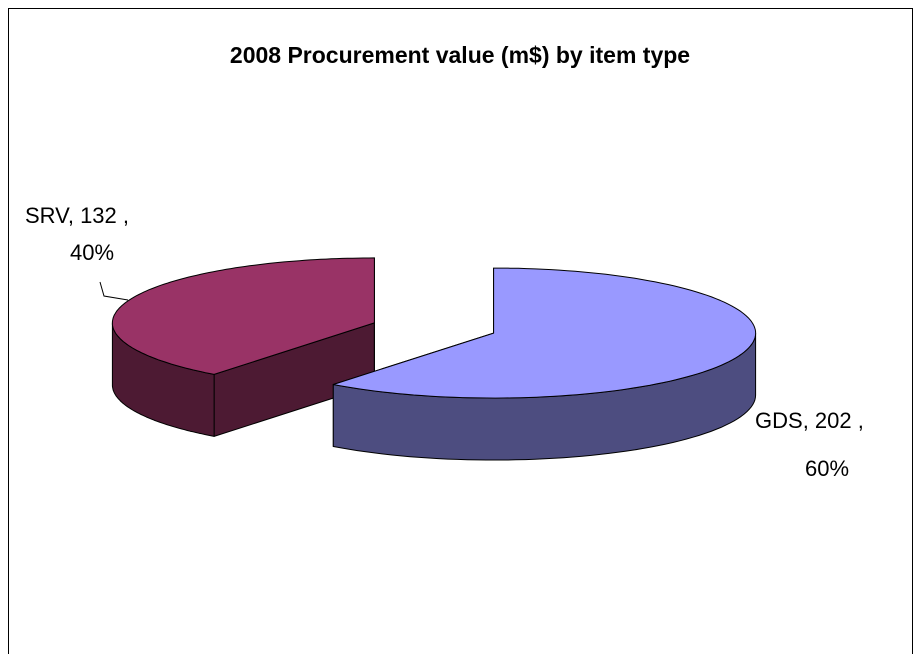  Describe the element at coordinates (114, 291) in the screenshot. I see `leader-line` at that location.